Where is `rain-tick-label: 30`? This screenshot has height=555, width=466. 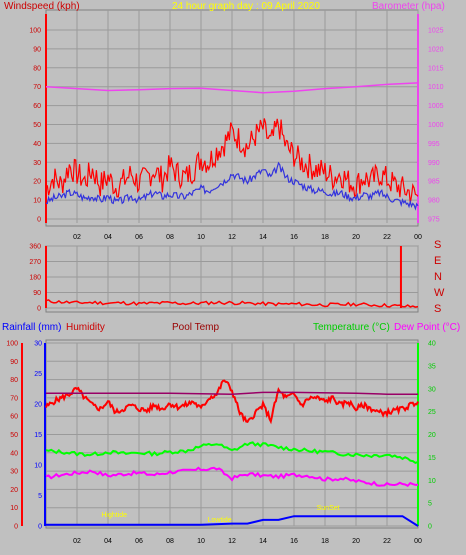
rain-tick-label: 30 is located at coordinates (38, 344).